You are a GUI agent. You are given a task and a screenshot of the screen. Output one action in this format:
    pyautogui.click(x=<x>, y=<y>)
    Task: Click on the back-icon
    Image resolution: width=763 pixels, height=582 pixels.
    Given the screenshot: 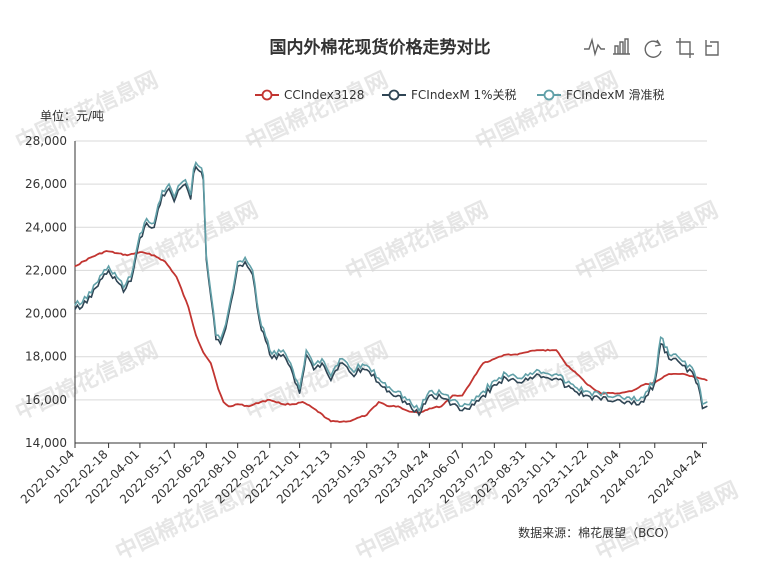 What is the action you would take?
    pyautogui.click(x=712, y=48)
    